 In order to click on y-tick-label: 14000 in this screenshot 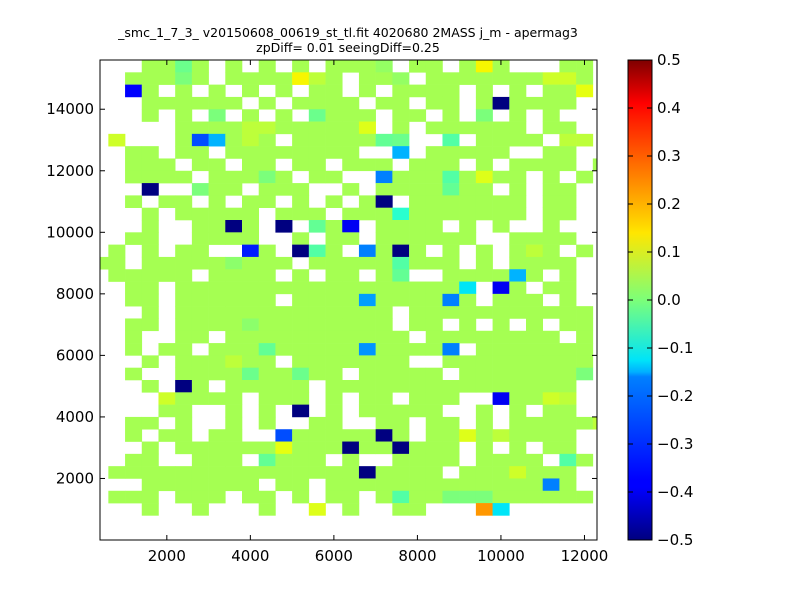, I will do `click(70, 109)`.